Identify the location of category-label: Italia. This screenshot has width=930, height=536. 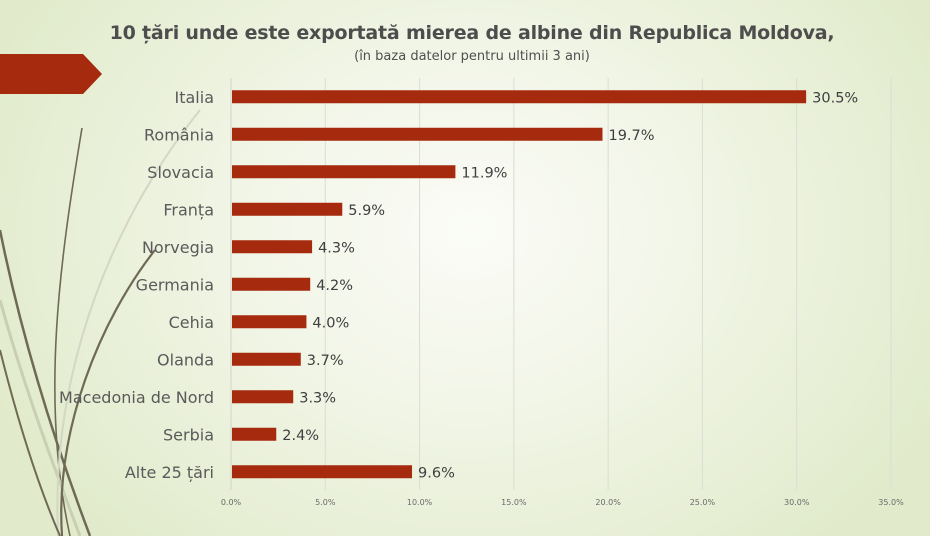
(195, 97).